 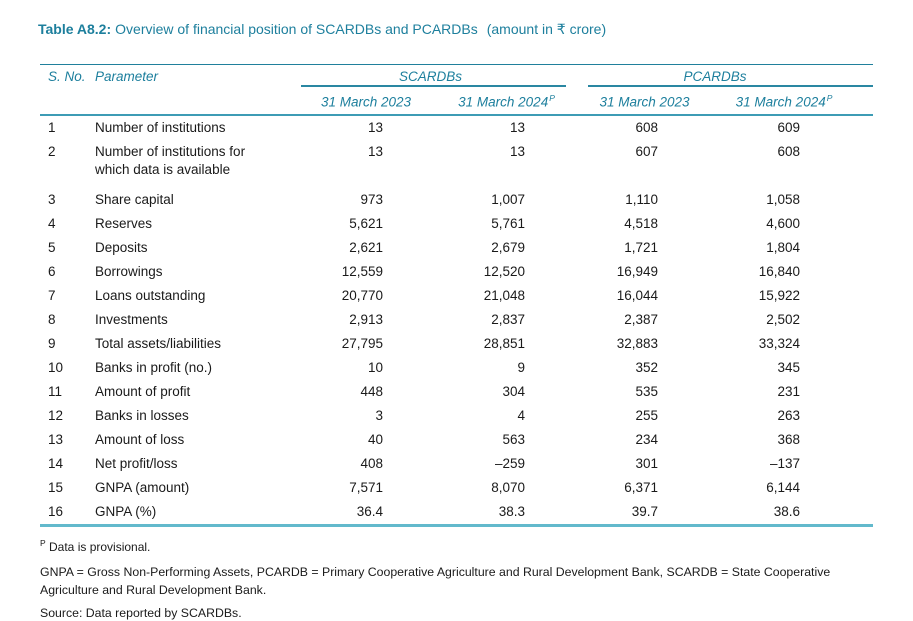 I want to click on row-sno: 5, so click(x=52, y=247).